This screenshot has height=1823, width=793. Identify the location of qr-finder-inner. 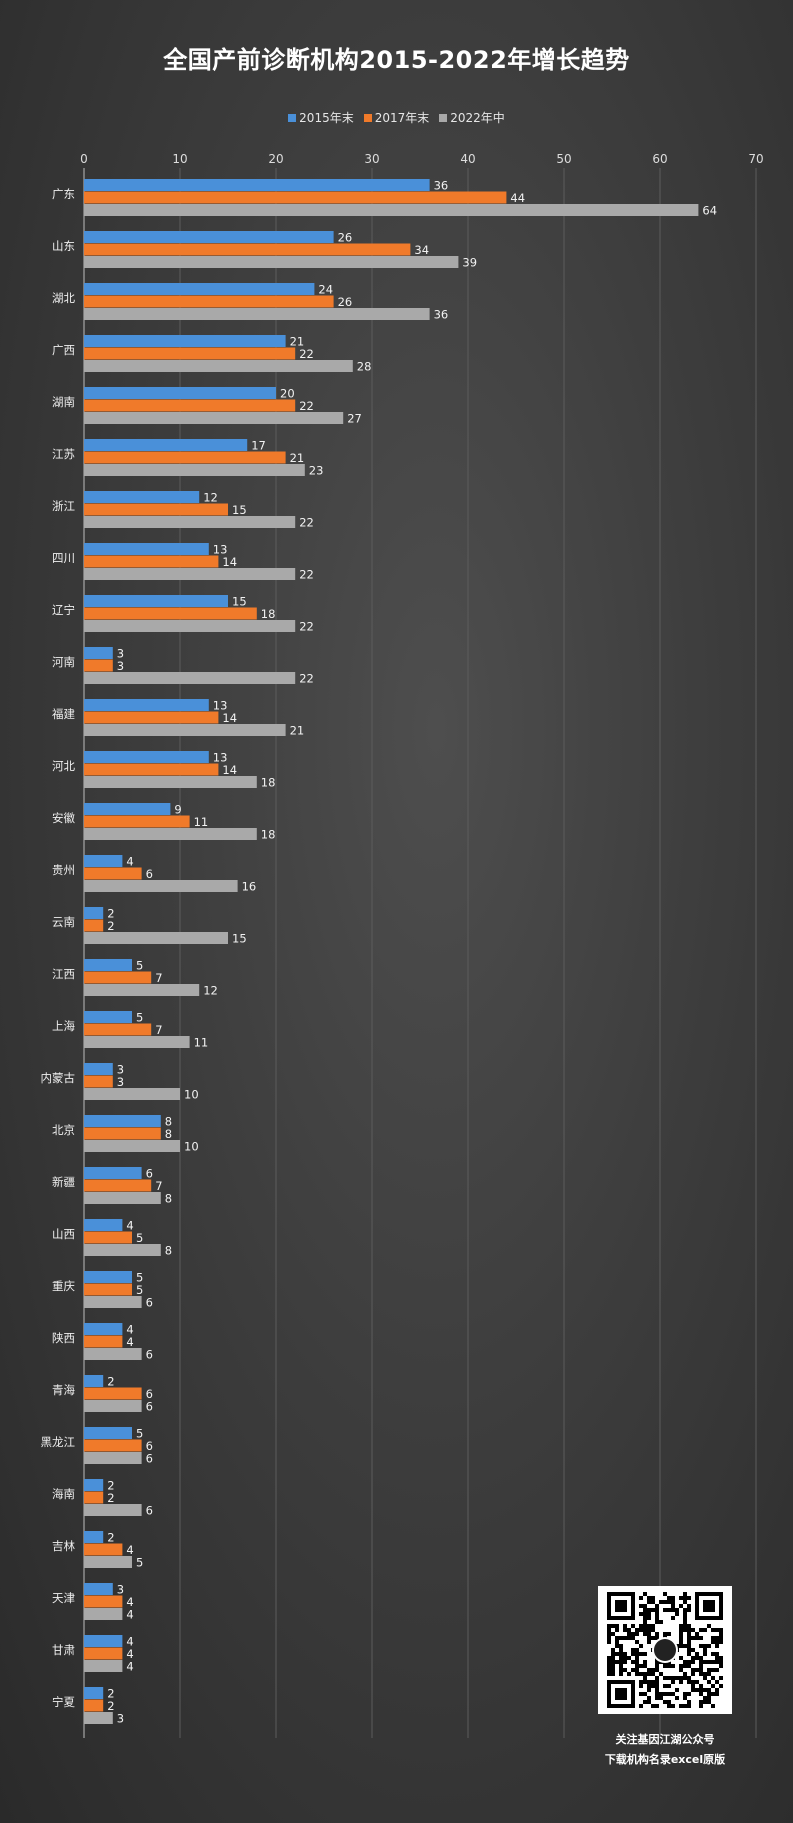
(709, 1606).